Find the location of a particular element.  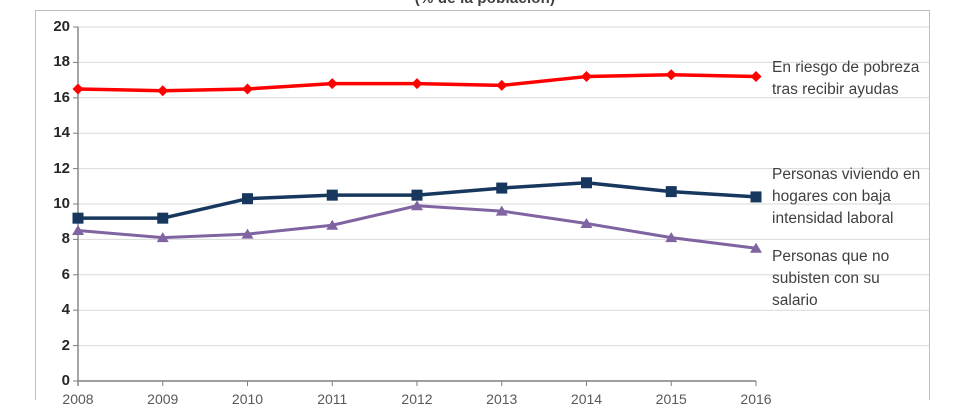

chart-title-text: (% de la población) is located at coordinates (480, 3).